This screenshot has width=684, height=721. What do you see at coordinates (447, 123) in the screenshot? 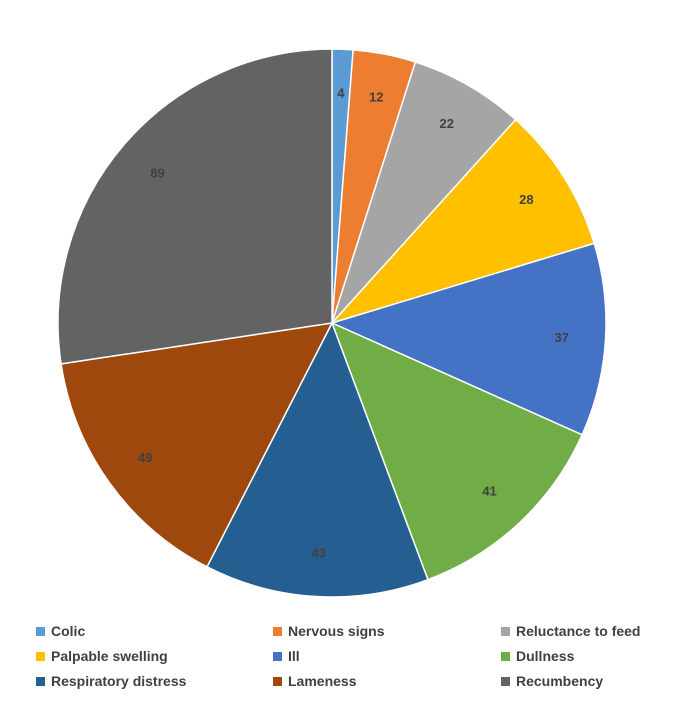
I see `data-label-reluctance-to-feed: 22` at bounding box center [447, 123].